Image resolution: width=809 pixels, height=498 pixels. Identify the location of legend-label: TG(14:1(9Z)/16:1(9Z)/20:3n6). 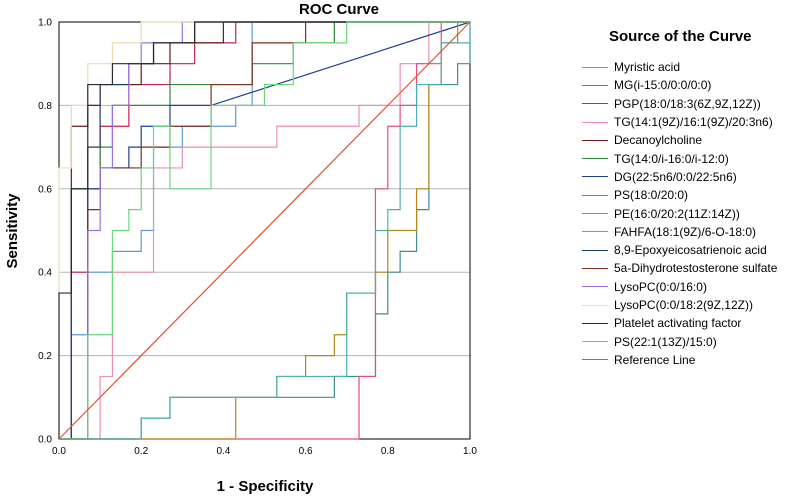
(693, 122).